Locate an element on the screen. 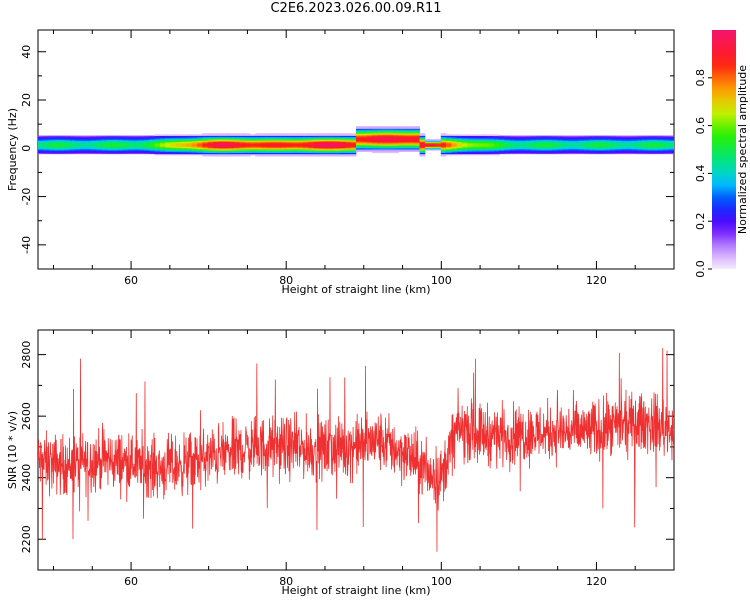 The width and height of the screenshot is (750, 600). snr-ytick-label: 2800 is located at coordinates (26, 355).